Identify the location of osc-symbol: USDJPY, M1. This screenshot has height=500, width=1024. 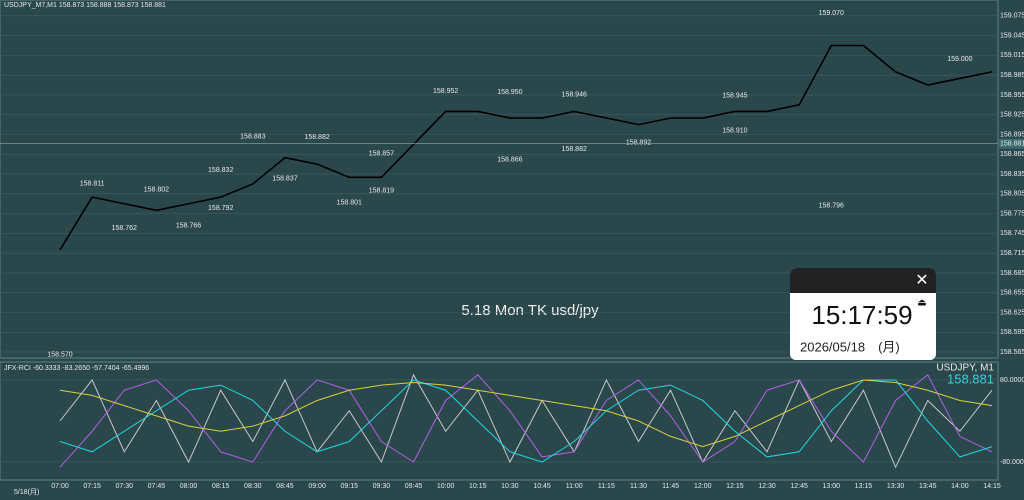
(965, 368).